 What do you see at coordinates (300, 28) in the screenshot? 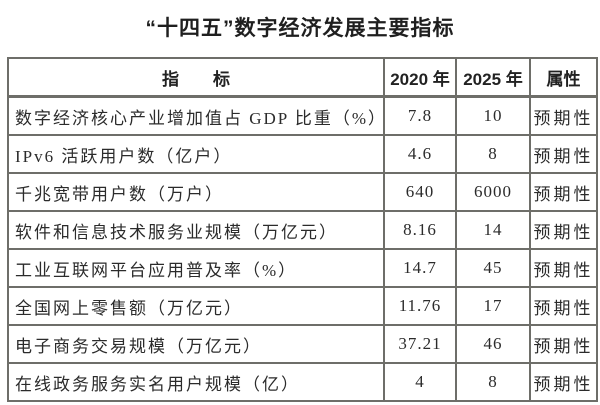
I see `page-title: “十四五”数字经济发展主要指标` at bounding box center [300, 28].